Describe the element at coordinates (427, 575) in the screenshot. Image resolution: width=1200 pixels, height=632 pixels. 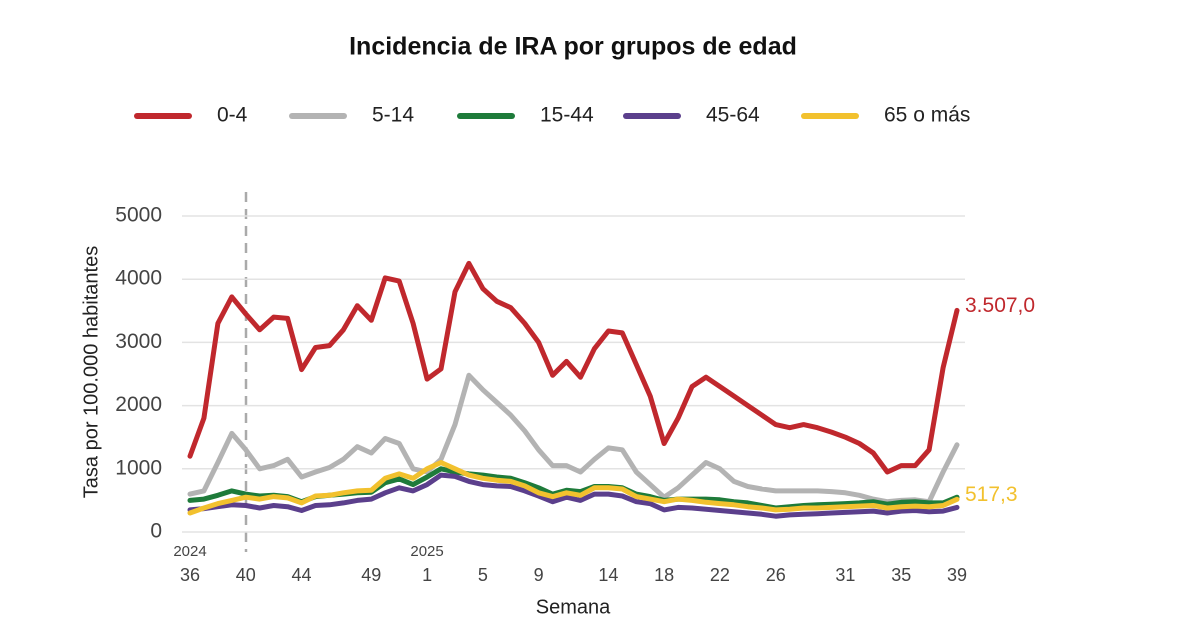
I see `x-tick-label: 1` at that location.